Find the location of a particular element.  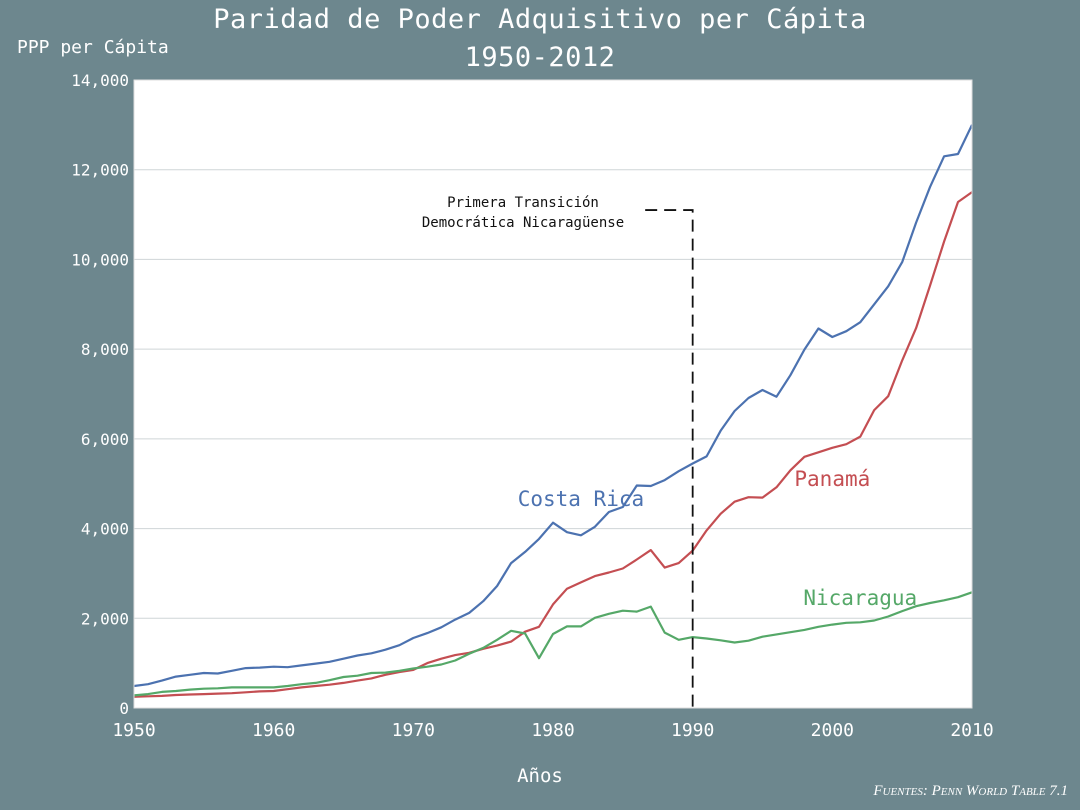

chart-title: Paridad de Poder Adquisitivo per Cápita is located at coordinates (540, 19).